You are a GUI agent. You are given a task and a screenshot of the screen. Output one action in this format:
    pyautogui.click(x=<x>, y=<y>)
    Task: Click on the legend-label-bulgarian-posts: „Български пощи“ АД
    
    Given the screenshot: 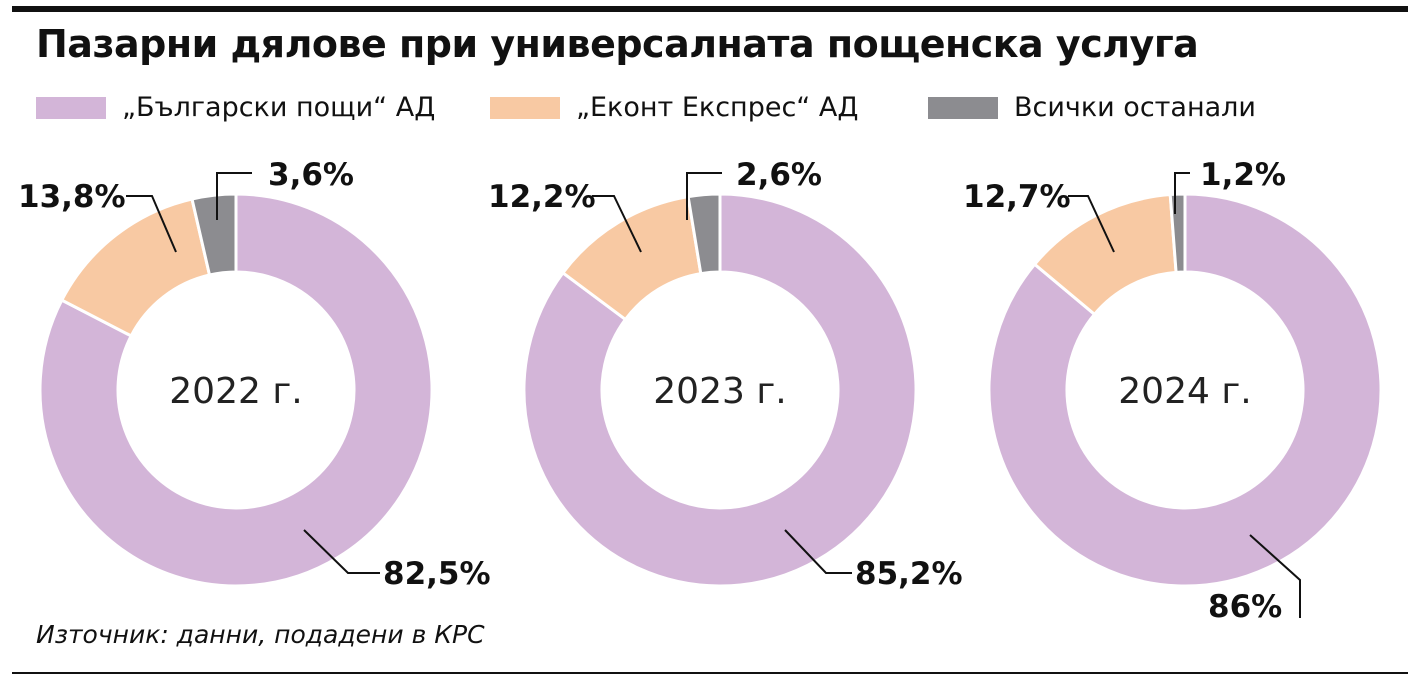 What is the action you would take?
    pyautogui.click(x=279, y=107)
    